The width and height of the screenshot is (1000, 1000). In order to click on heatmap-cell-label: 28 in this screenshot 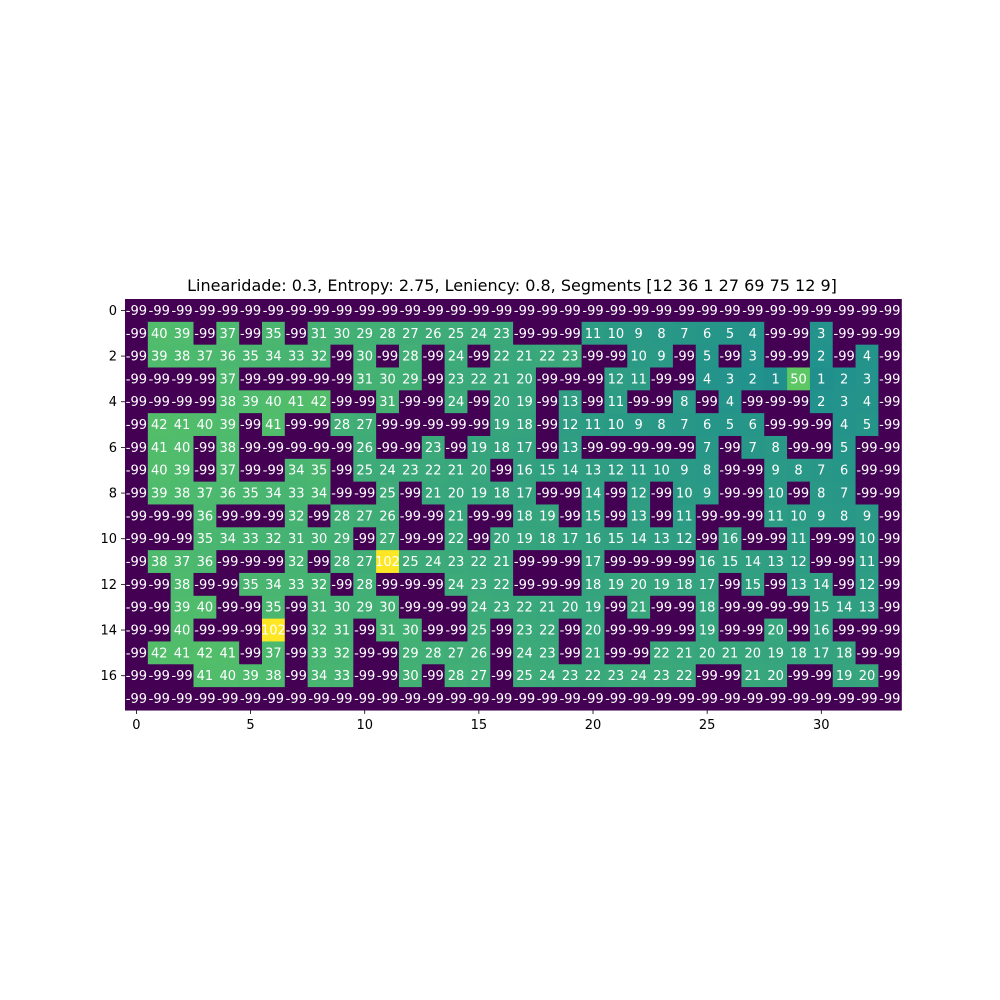, I will do `click(456, 676)`.